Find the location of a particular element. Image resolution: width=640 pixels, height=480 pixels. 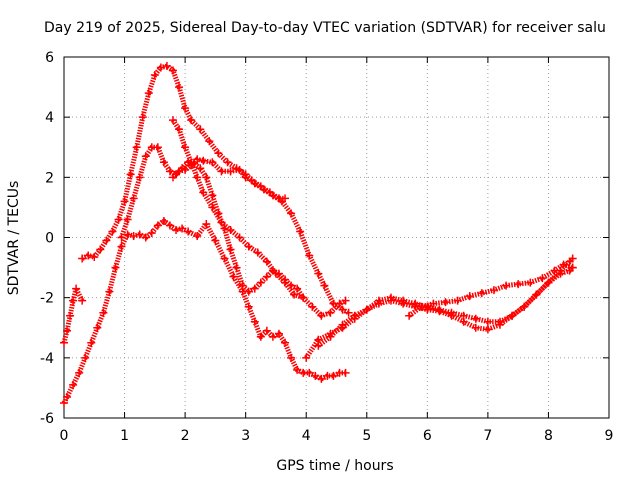

x-tick-label: 1 is located at coordinates (124, 436).